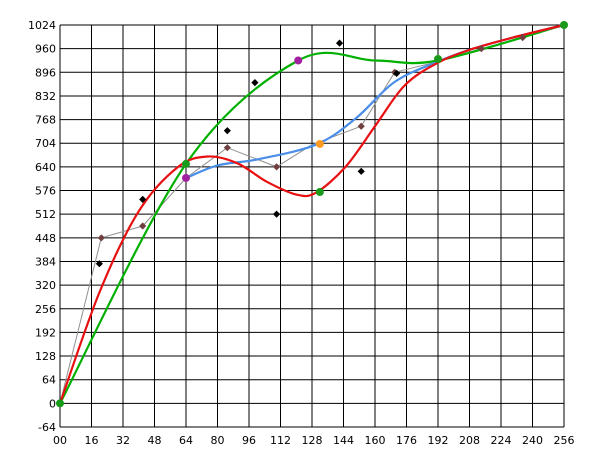 This screenshot has width=591, height=468. Describe the element at coordinates (60, 440) in the screenshot. I see `x-tick-label: 00` at that location.